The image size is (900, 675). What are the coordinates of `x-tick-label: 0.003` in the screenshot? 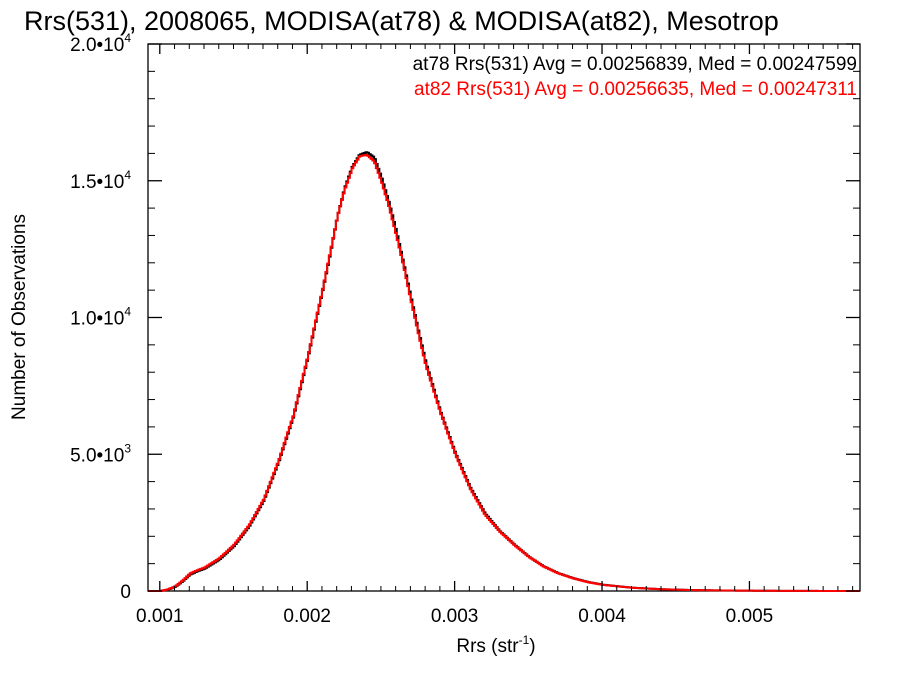 It's located at (455, 616).